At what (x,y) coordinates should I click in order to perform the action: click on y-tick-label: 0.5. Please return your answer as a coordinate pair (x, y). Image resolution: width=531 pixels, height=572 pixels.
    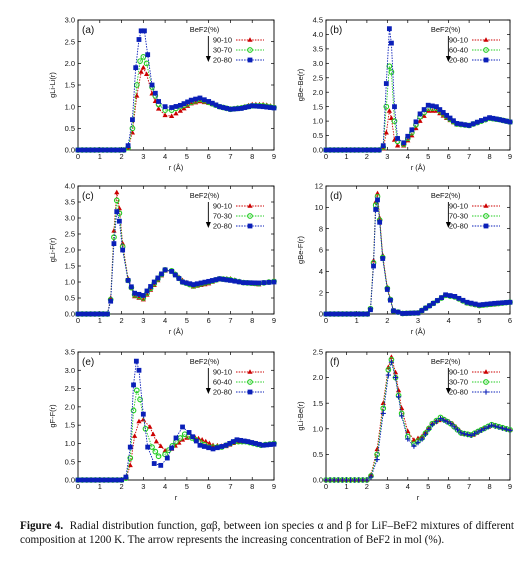
    Looking at the image, I should click on (70, 128).